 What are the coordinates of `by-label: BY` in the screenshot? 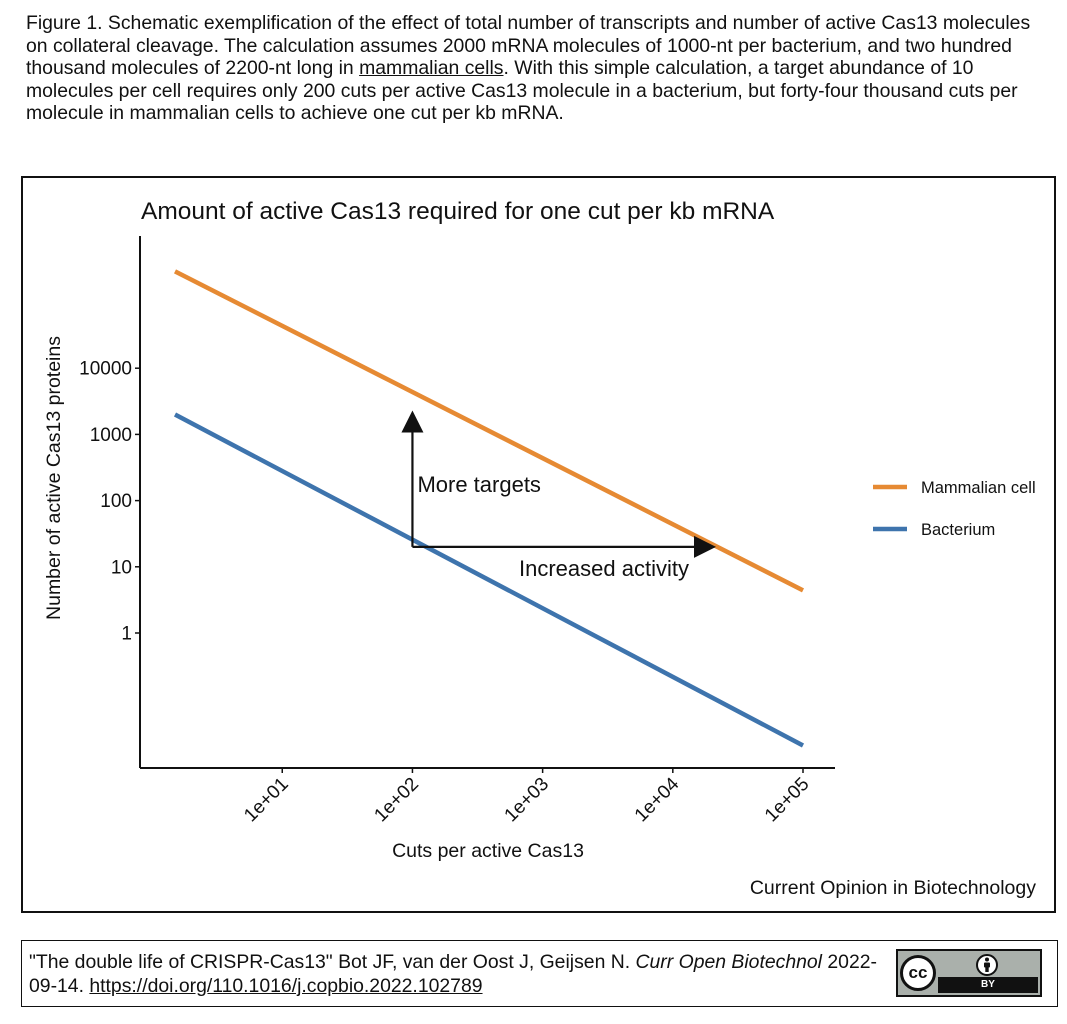 It's located at (988, 985).